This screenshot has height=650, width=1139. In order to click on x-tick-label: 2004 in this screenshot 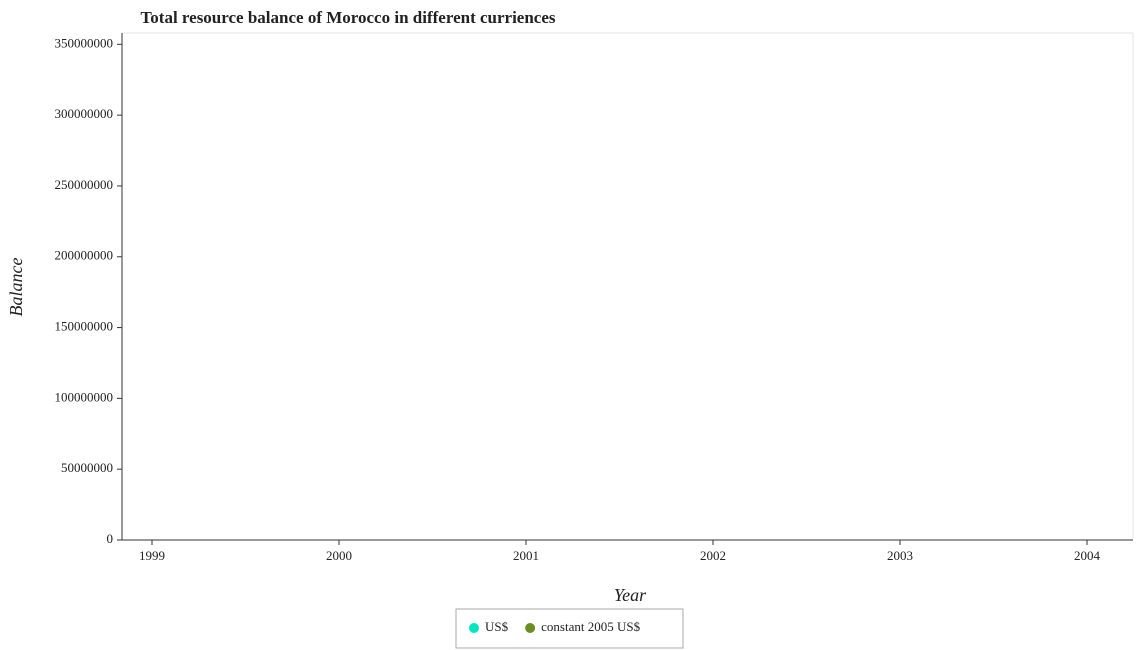, I will do `click(1087, 555)`.